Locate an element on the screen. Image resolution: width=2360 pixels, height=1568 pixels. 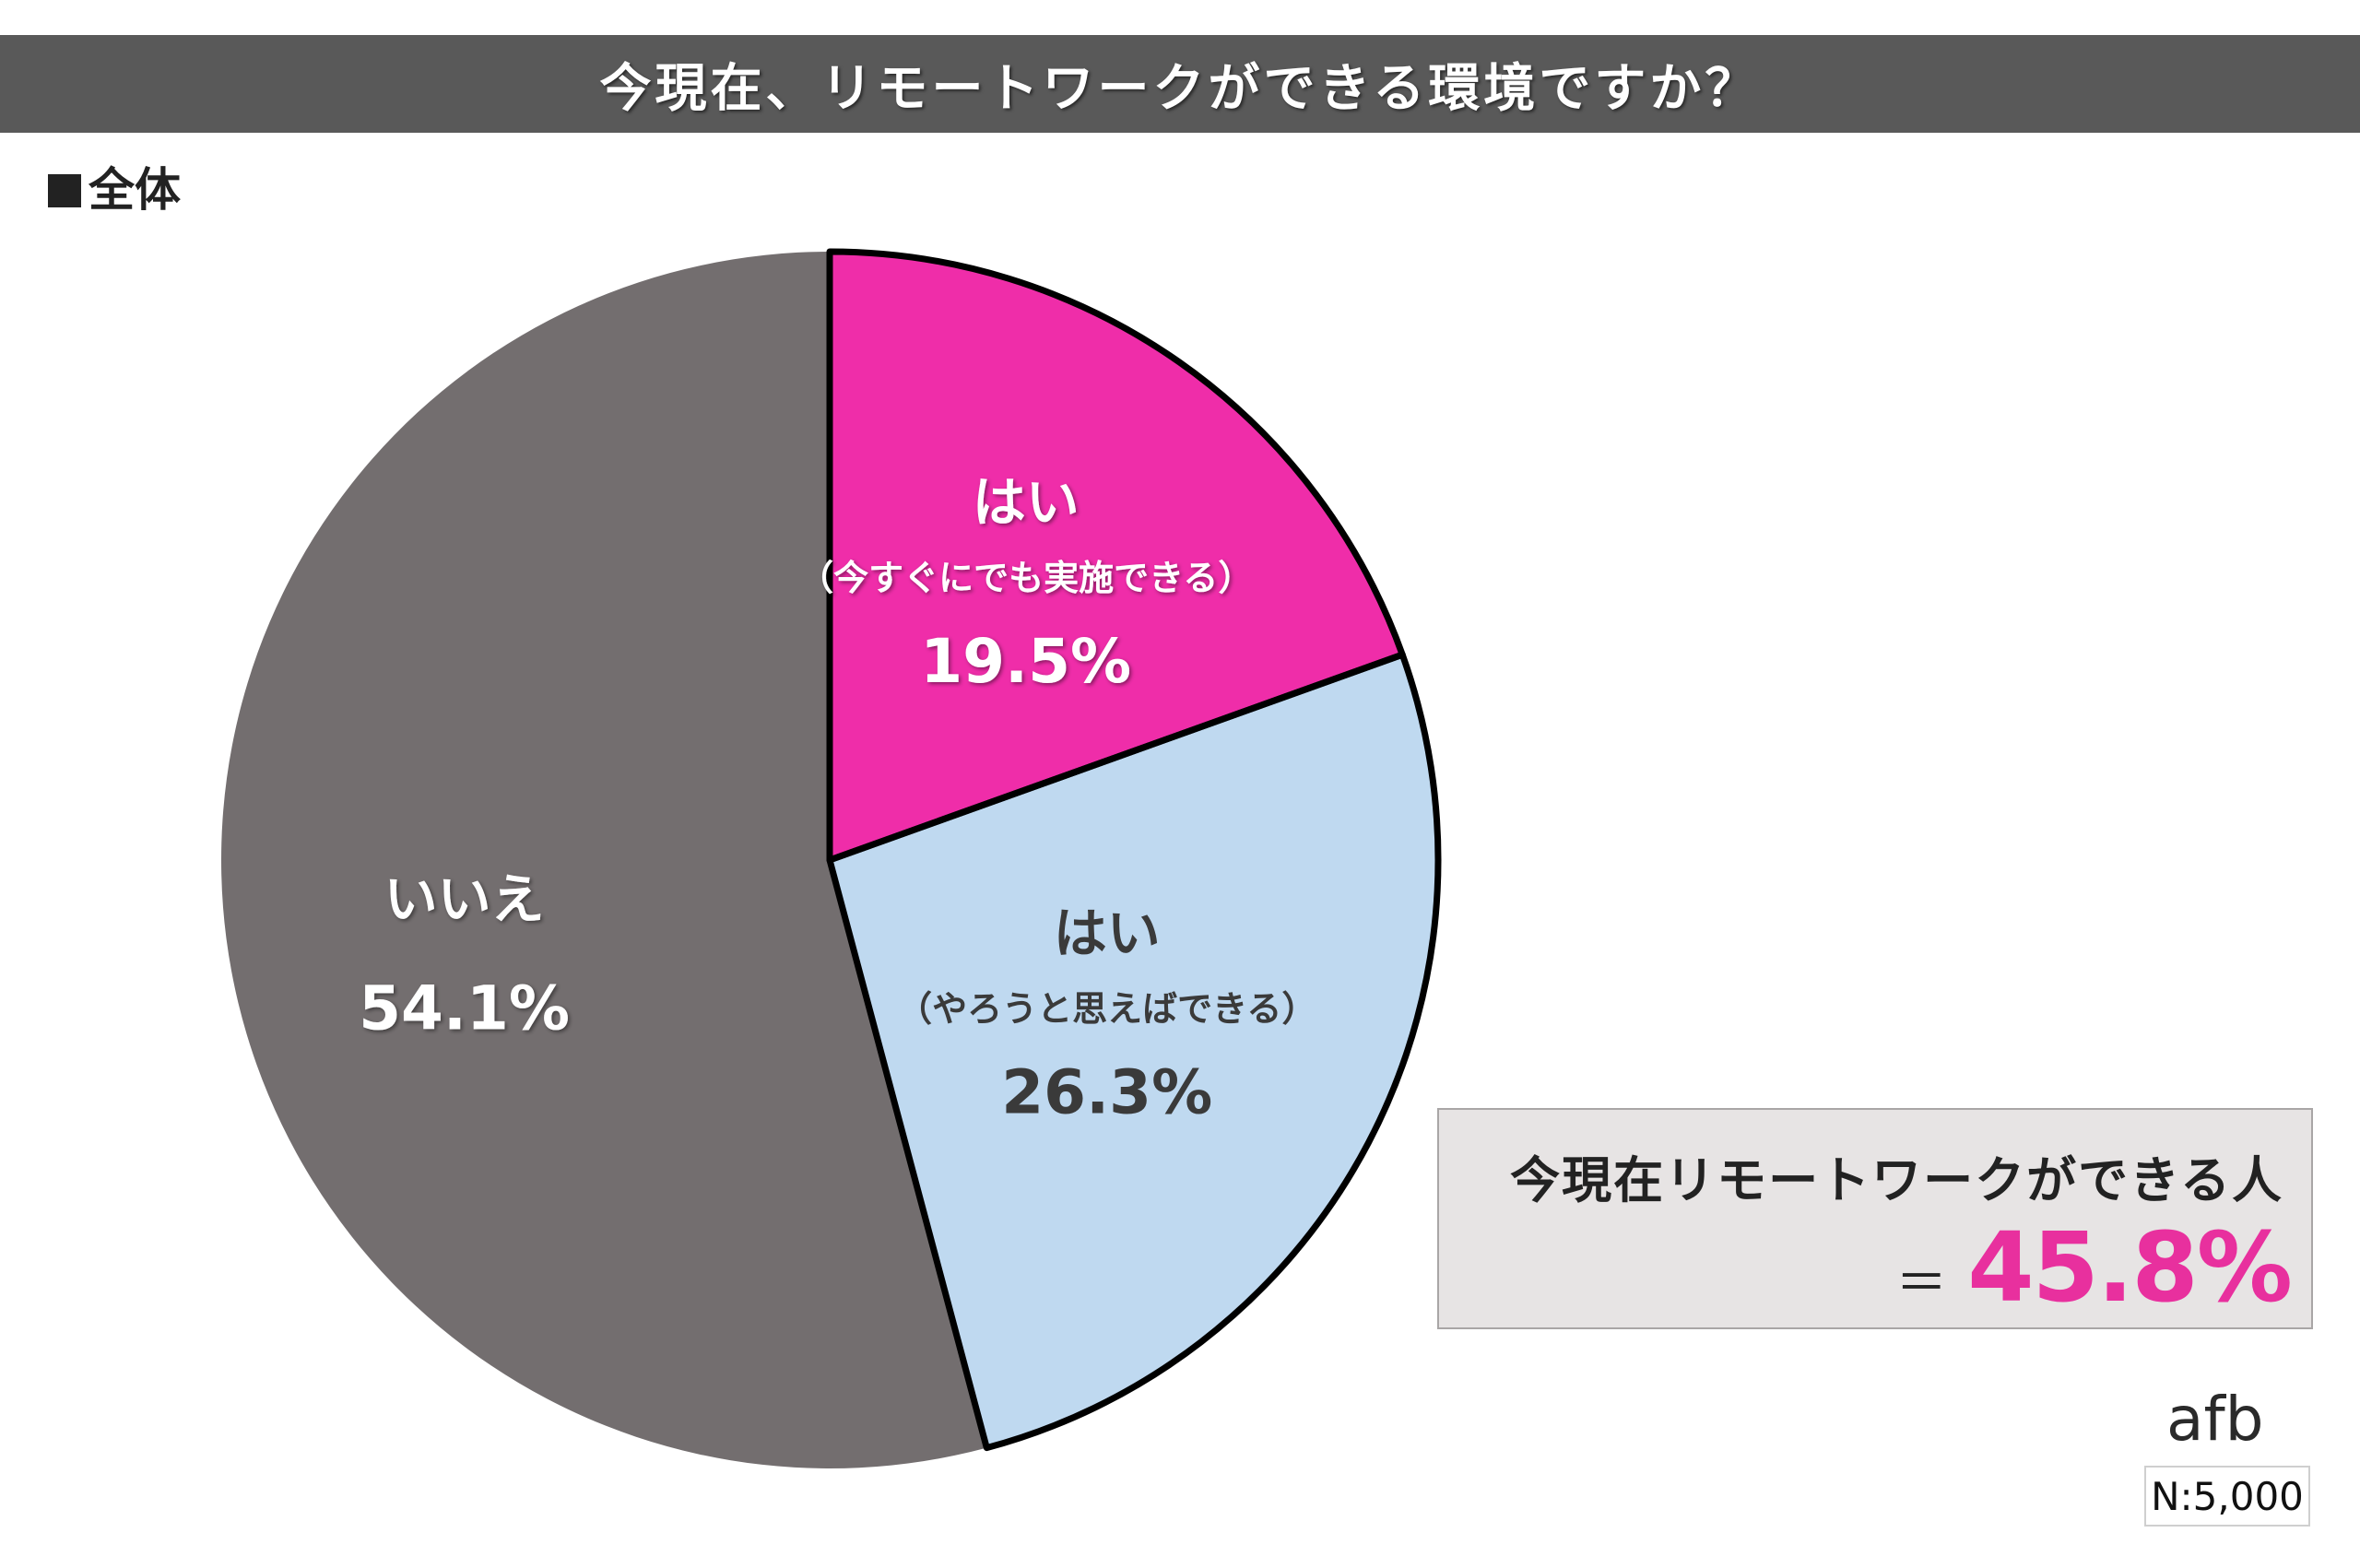
summary-box: 今現在リモートワークができる人 ＝ 45.8% is located at coordinates (1875, 1218).